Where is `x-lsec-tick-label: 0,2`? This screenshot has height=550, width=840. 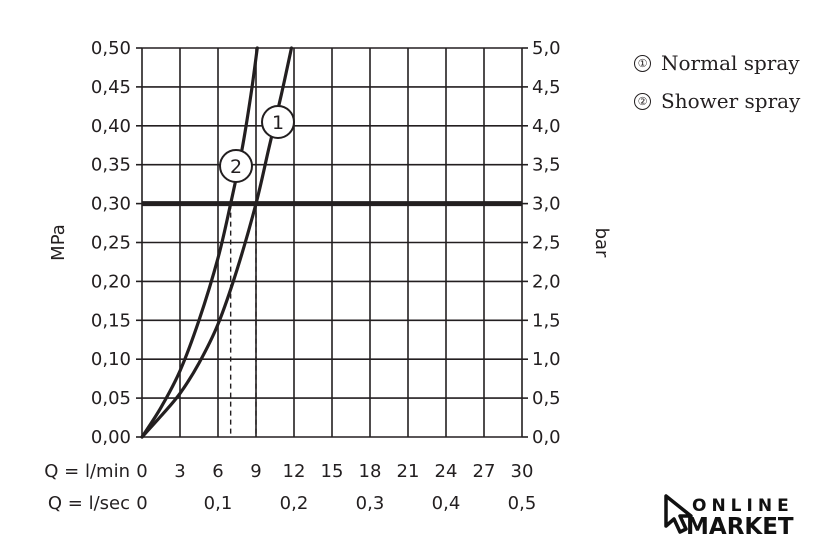 x-lsec-tick-label: 0,2 is located at coordinates (294, 503).